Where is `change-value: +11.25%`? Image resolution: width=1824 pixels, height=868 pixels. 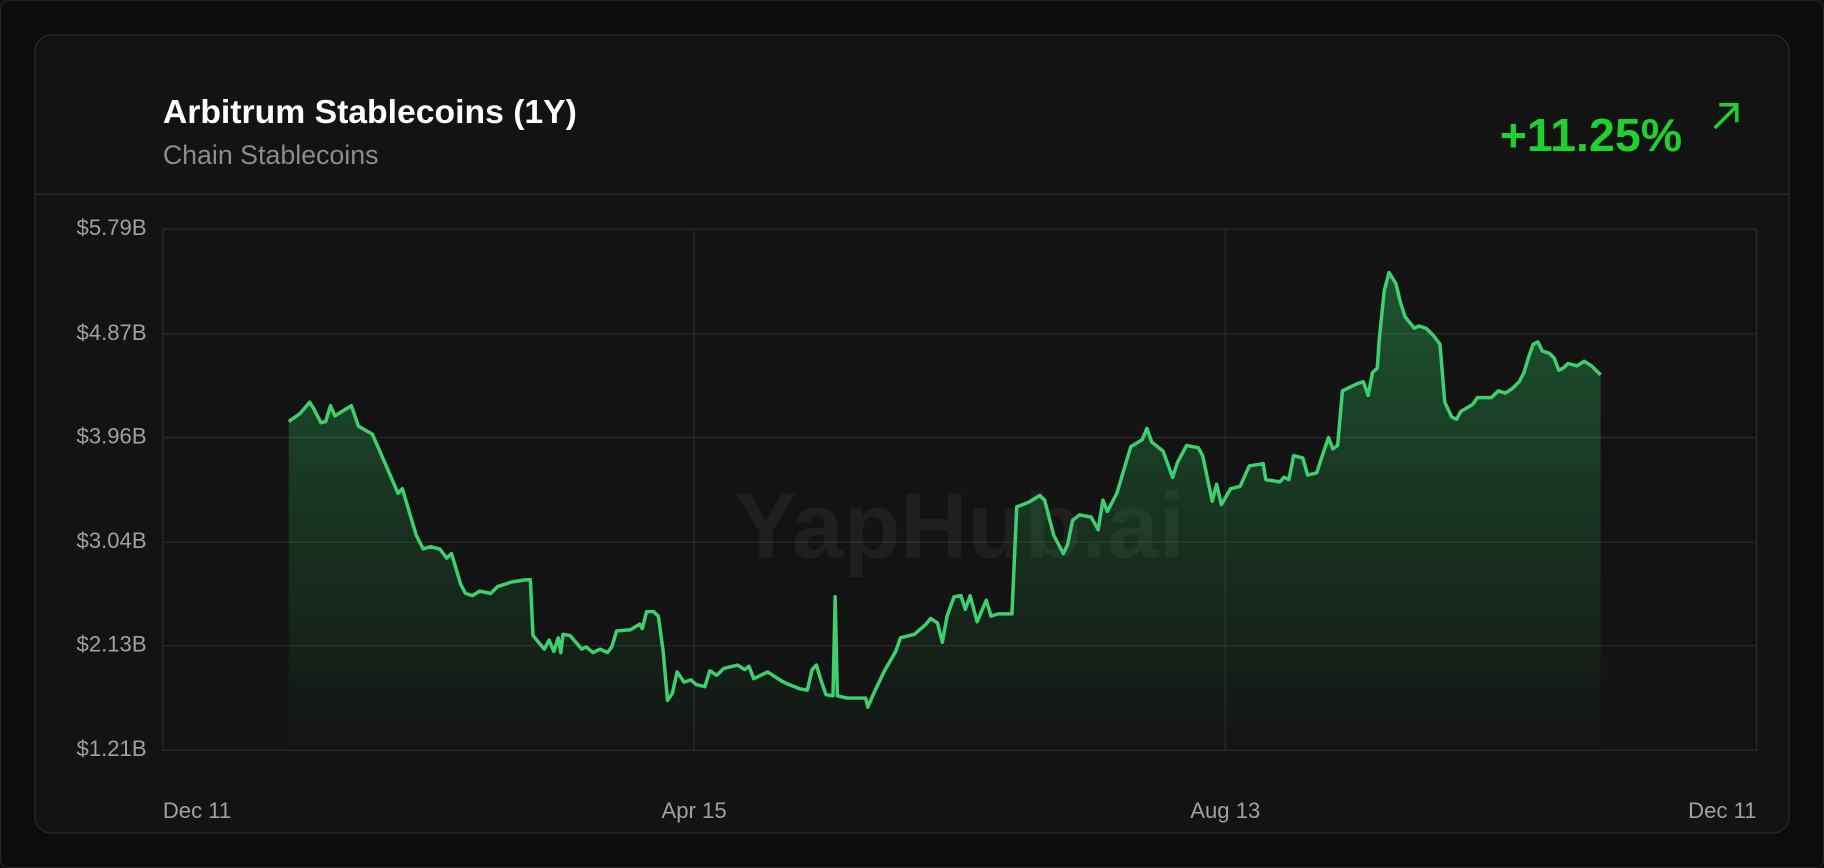 change-value: +11.25% is located at coordinates (1591, 135).